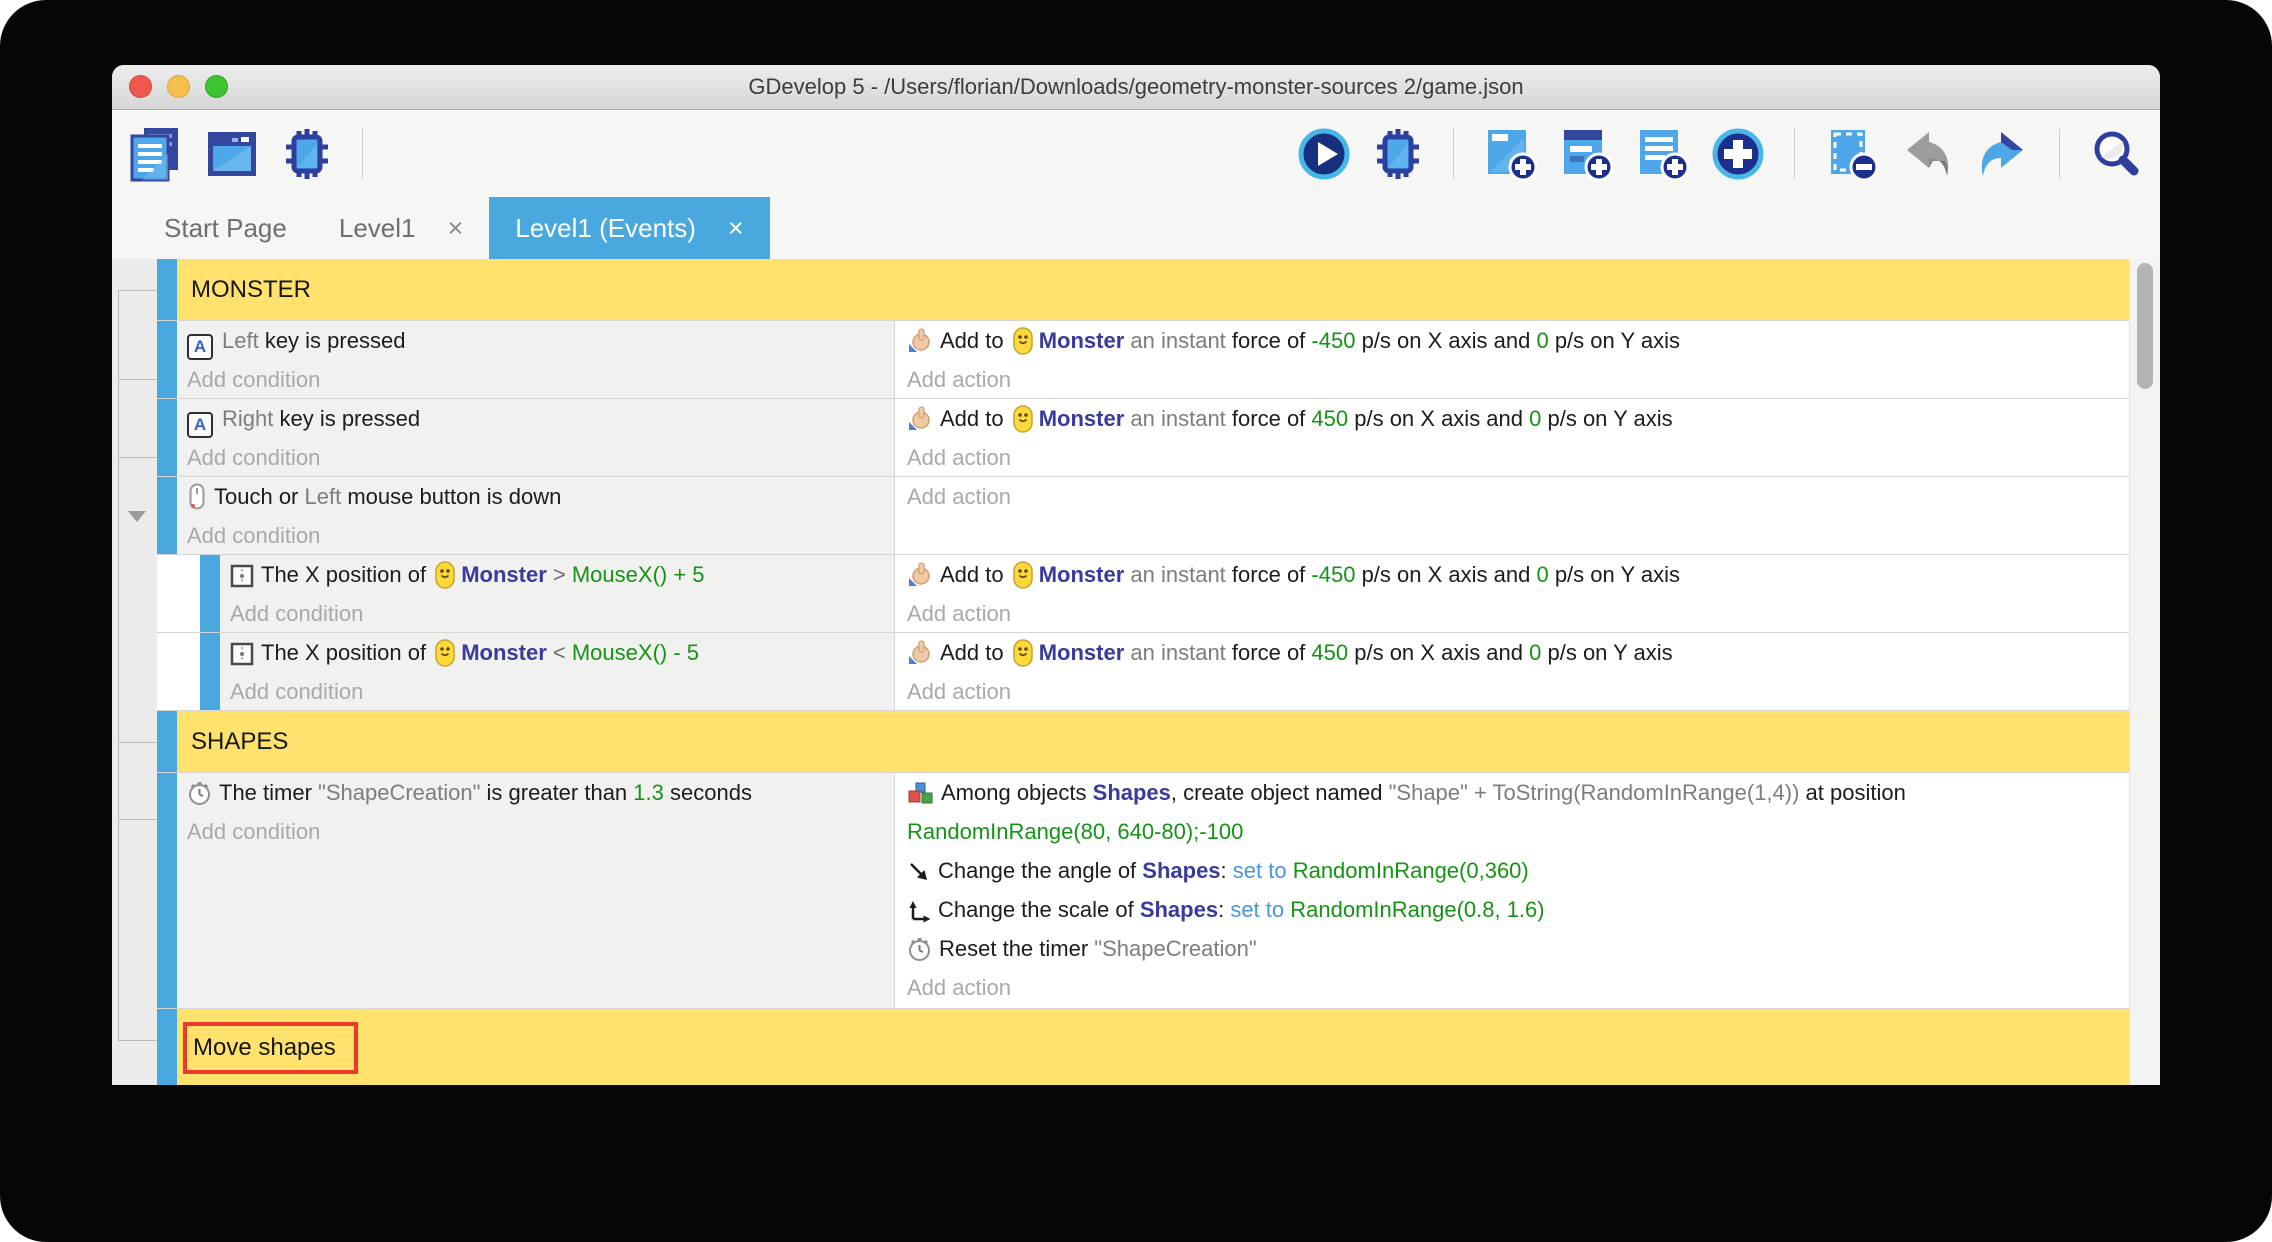 This screenshot has height=1242, width=2272. I want to click on tab-start-page: Start Page, so click(225, 228).